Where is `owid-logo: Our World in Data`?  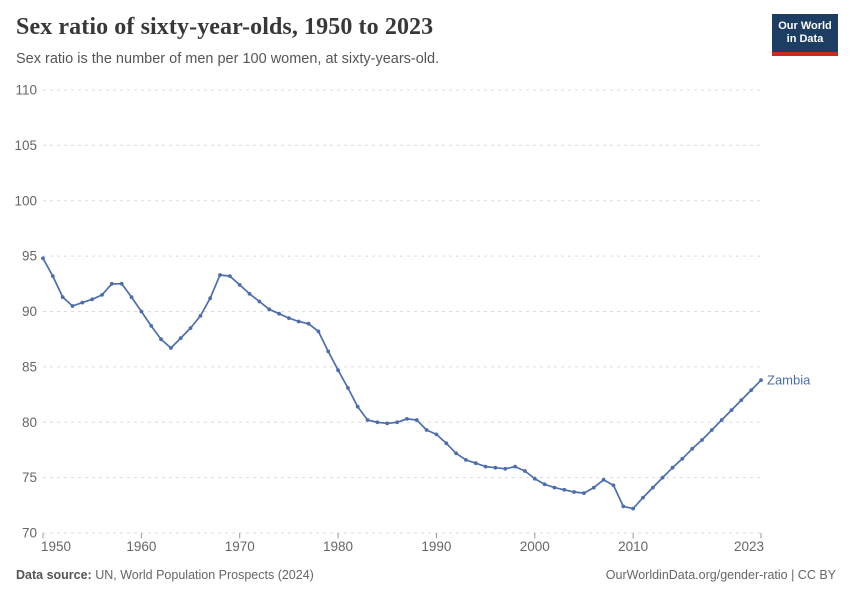 owid-logo: Our World in Data is located at coordinates (805, 35).